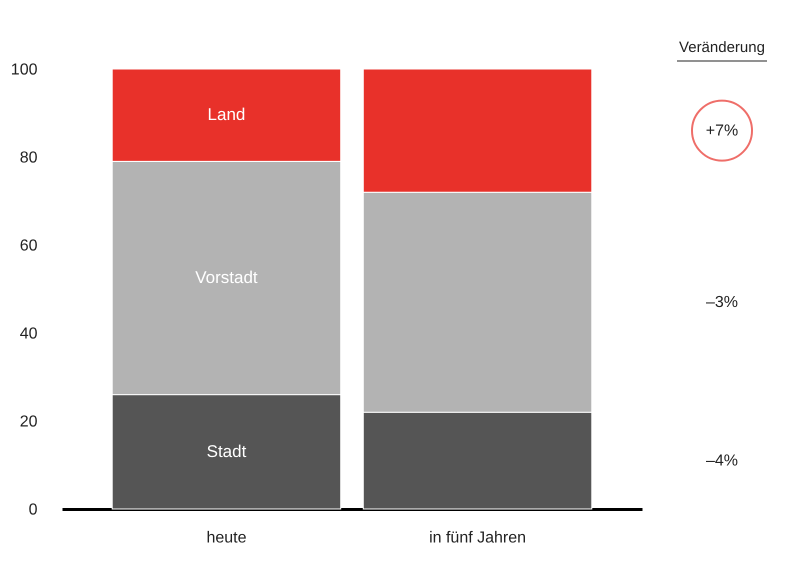  Describe the element at coordinates (29, 158) in the screenshot. I see `y-tick-label: 80` at that location.